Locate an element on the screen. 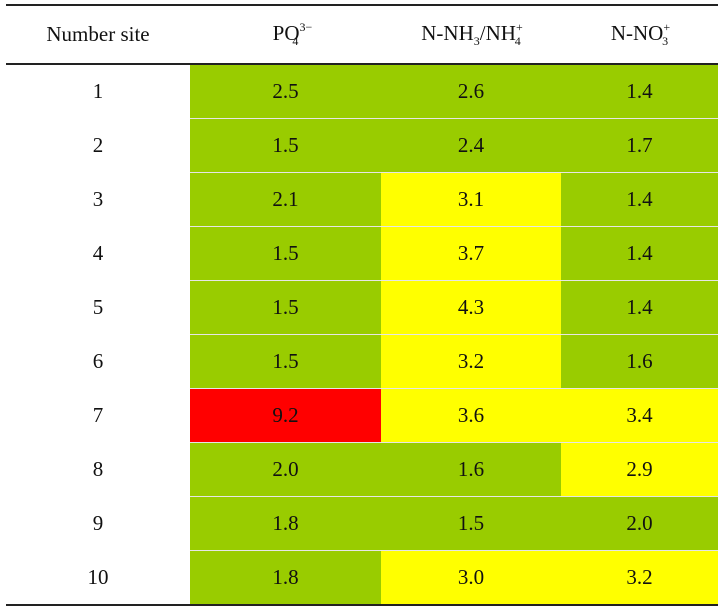 The height and width of the screenshot is (606, 727). table-row: 10 1.8 3.0 3.2 is located at coordinates (362, 578).